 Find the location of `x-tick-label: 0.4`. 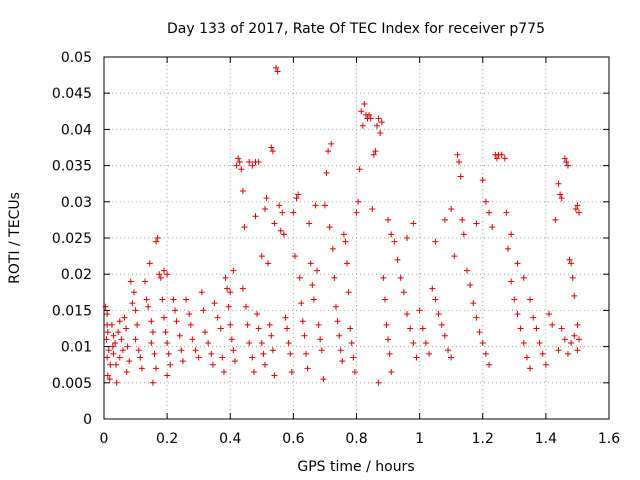

x-tick-label: 0.4 is located at coordinates (230, 439).